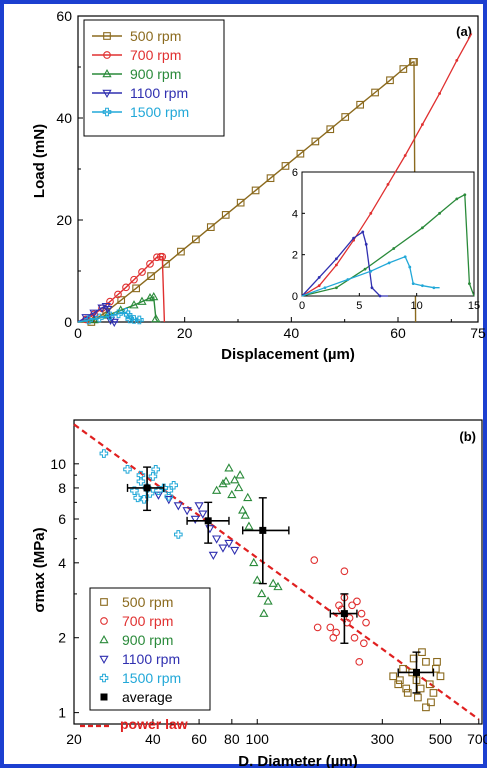  Describe the element at coordinates (147, 640) in the screenshot. I see `legend-label-b-2: 900 rpm` at that location.